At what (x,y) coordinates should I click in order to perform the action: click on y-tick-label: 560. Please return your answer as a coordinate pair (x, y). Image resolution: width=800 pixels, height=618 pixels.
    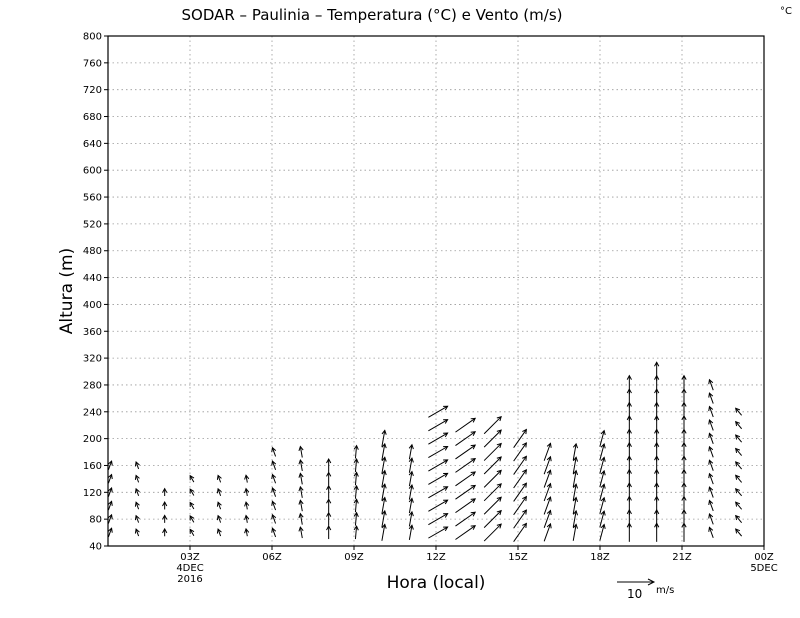
    Looking at the image, I should click on (92, 198).